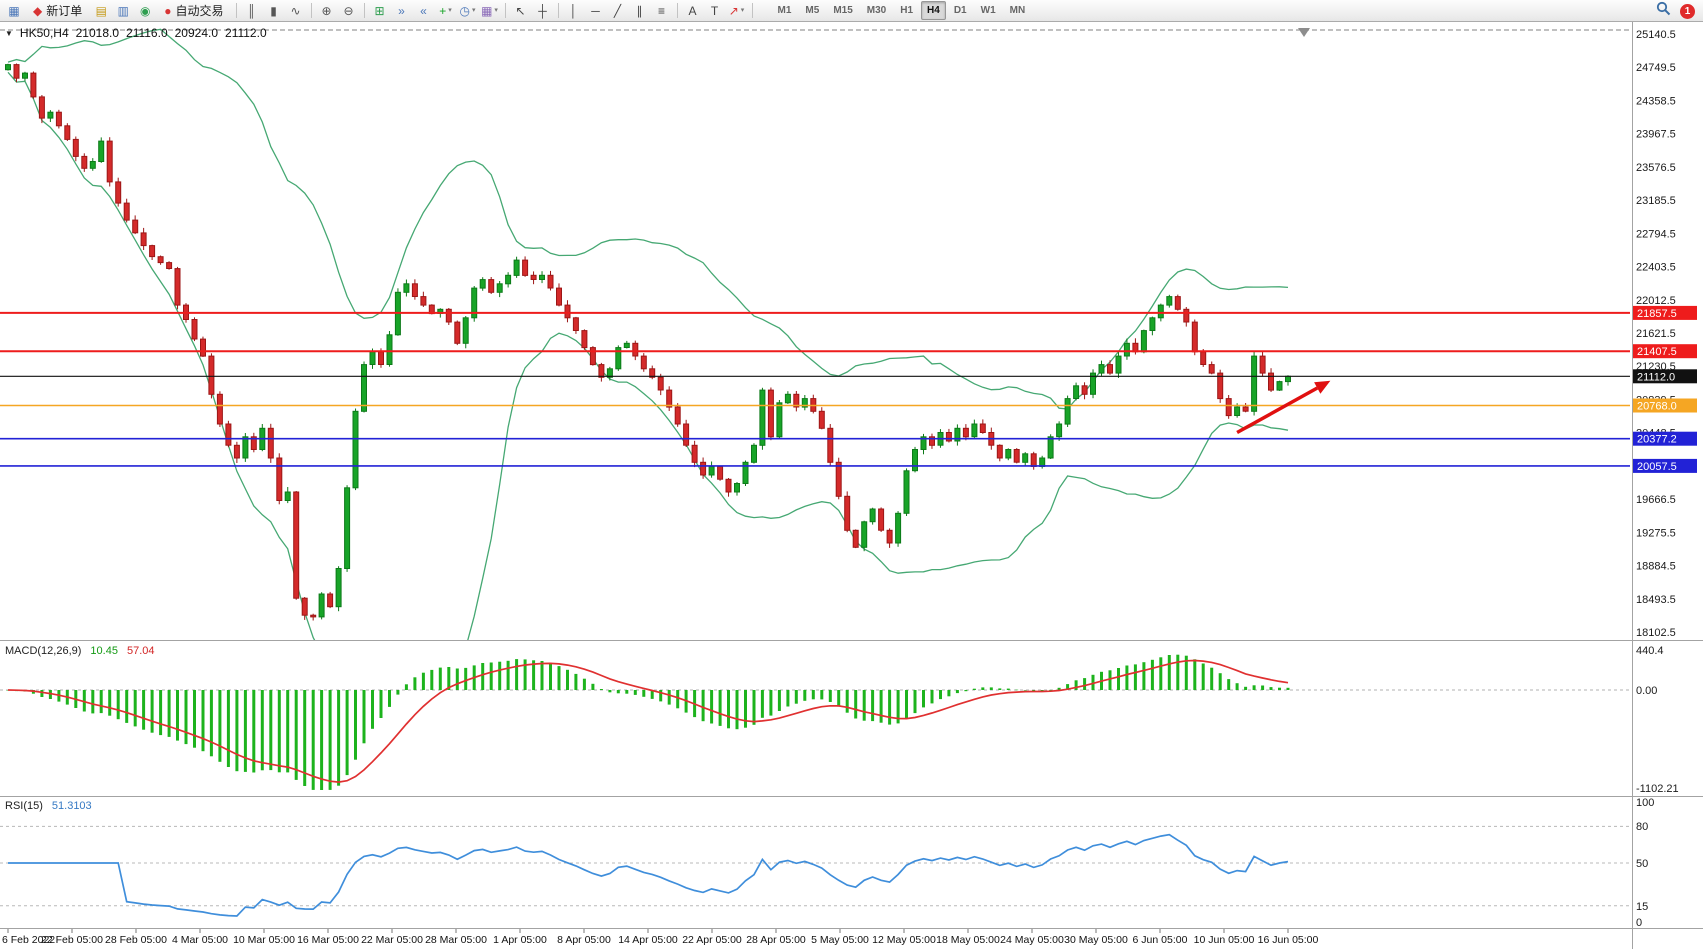 Image resolution: width=1703 pixels, height=949 pixels. What do you see at coordinates (712, 940) in the screenshot?
I see `date-label: 22 Apr 05:00` at bounding box center [712, 940].